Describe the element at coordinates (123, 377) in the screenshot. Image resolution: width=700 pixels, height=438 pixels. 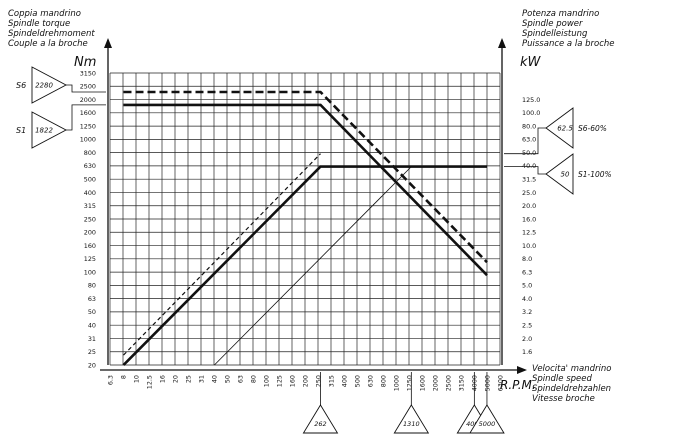
I see `x-tick-label: 8` at that location.